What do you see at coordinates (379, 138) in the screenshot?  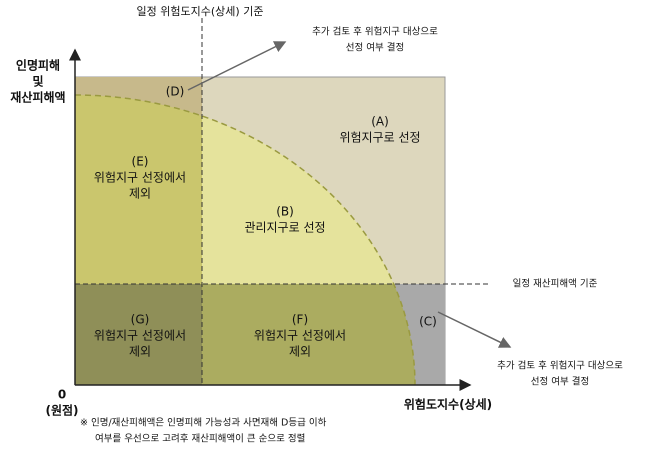 I see `region-text: 위험지구로 선정` at bounding box center [379, 138].